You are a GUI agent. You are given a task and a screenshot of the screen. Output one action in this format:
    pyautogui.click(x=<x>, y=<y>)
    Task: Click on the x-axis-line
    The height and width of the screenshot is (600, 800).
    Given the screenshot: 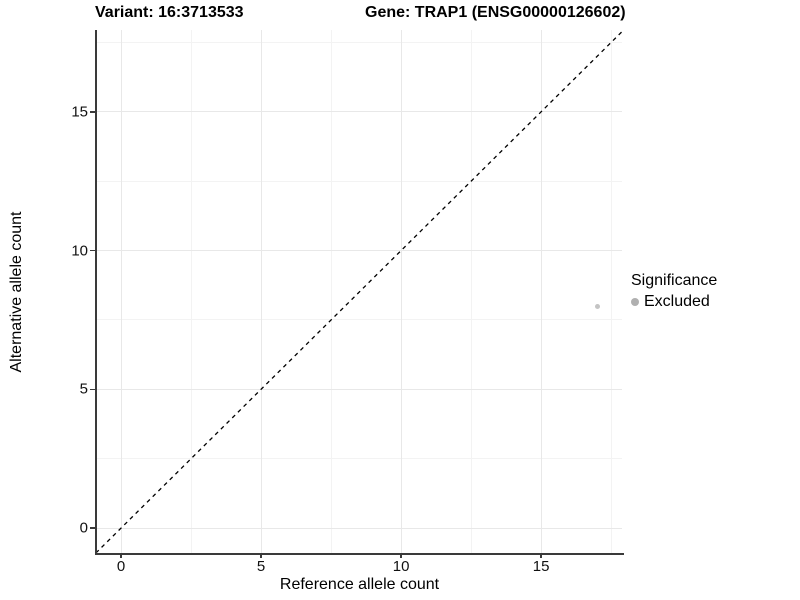 What is the action you would take?
    pyautogui.click(x=359, y=554)
    